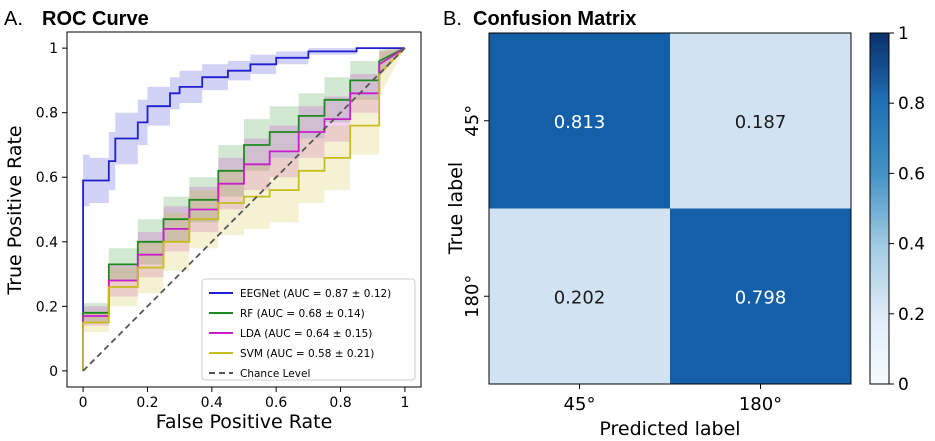  What do you see at coordinates (47, 178) in the screenshot?
I see `roc-y-tick-label: 0.6` at bounding box center [47, 178].